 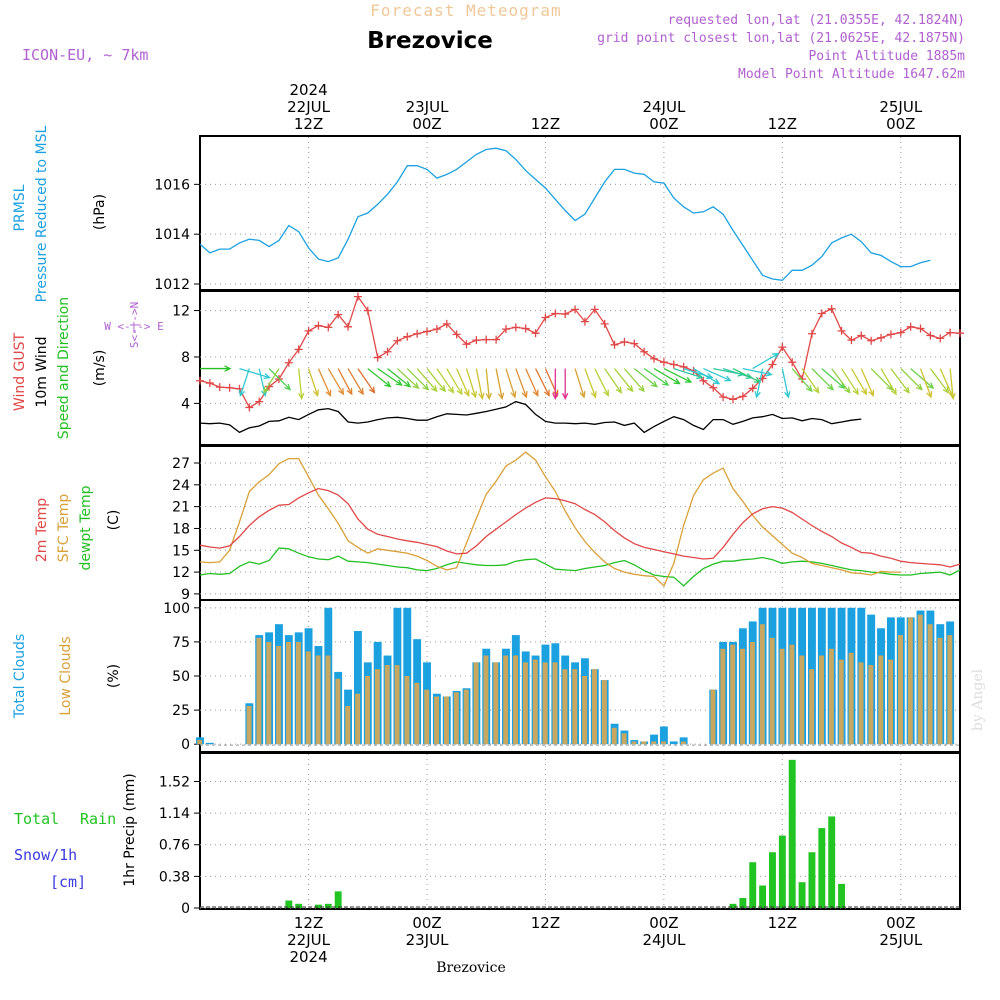 I want to click on top-time-label: 00Z, so click(x=426, y=124).